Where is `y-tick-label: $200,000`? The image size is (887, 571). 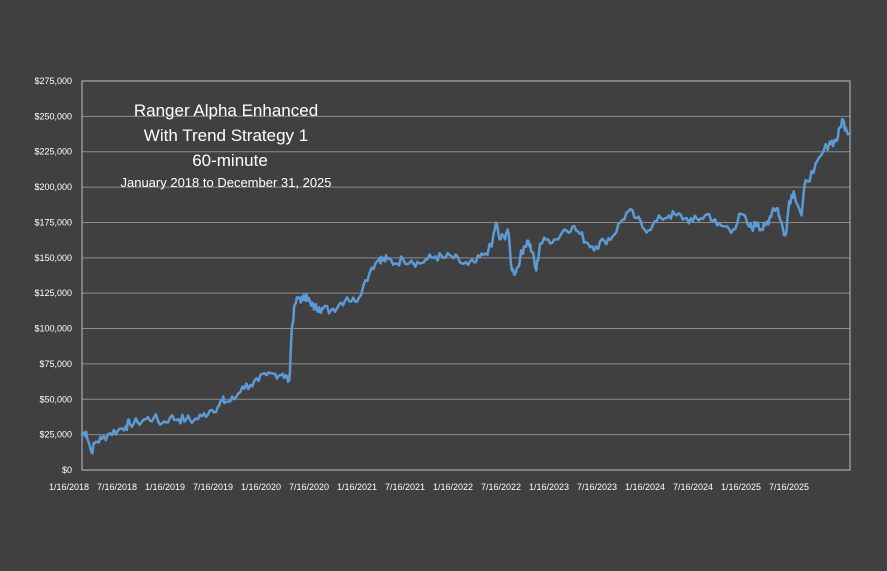
y-tick-label: $200,000 is located at coordinates (53, 187).